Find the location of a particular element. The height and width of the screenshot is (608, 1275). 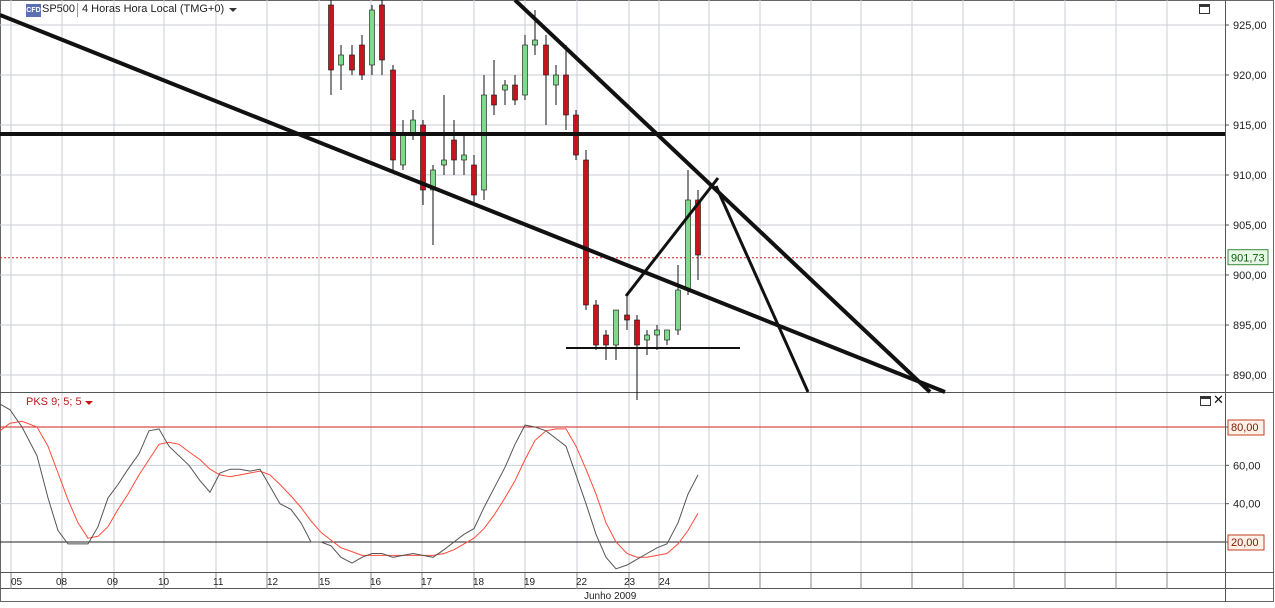

x-tick-label: 18 is located at coordinates (479, 582).